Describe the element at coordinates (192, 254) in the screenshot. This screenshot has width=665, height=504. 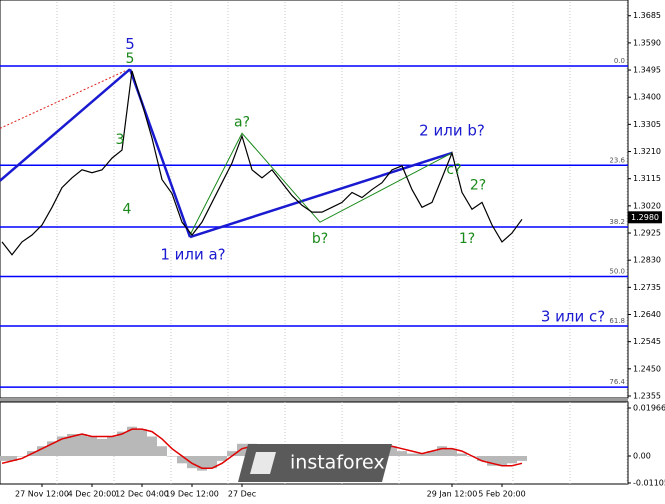
I see `wave-label: 1 или a?` at that location.